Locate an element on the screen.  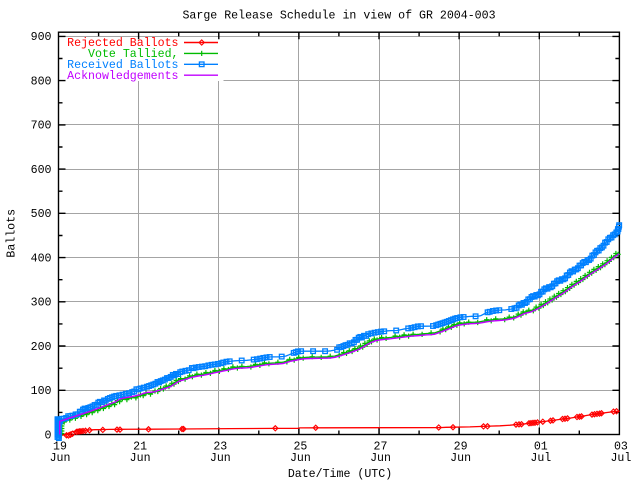
svg-text: Ballots is located at coordinates (12, 233).